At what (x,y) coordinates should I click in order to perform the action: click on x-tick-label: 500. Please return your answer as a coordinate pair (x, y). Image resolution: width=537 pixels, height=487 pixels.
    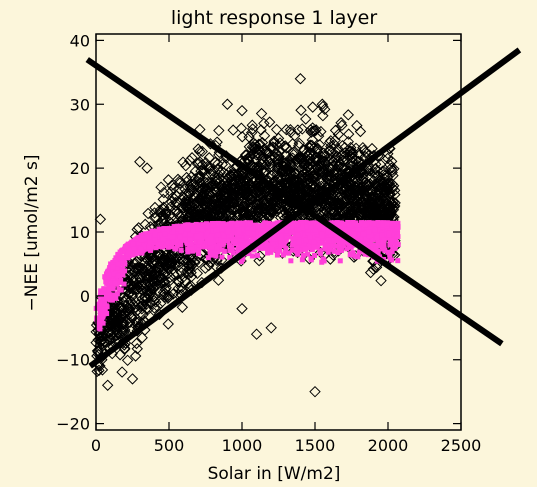
    Looking at the image, I should click on (169, 445).